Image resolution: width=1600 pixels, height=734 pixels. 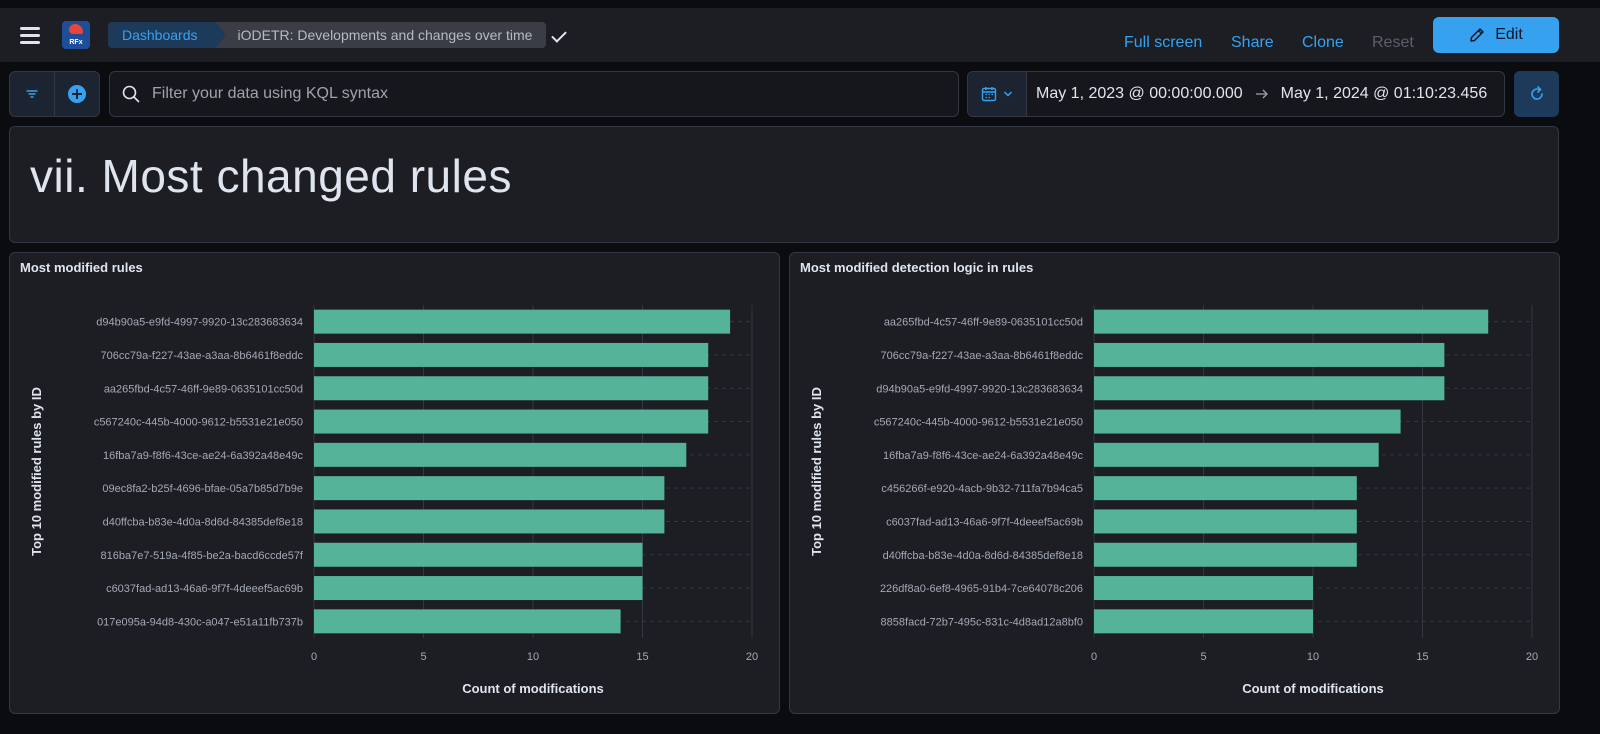 What do you see at coordinates (1139, 93) in the screenshot?
I see `date-start: May 1, 2023 @ 00:00:00.000` at bounding box center [1139, 93].